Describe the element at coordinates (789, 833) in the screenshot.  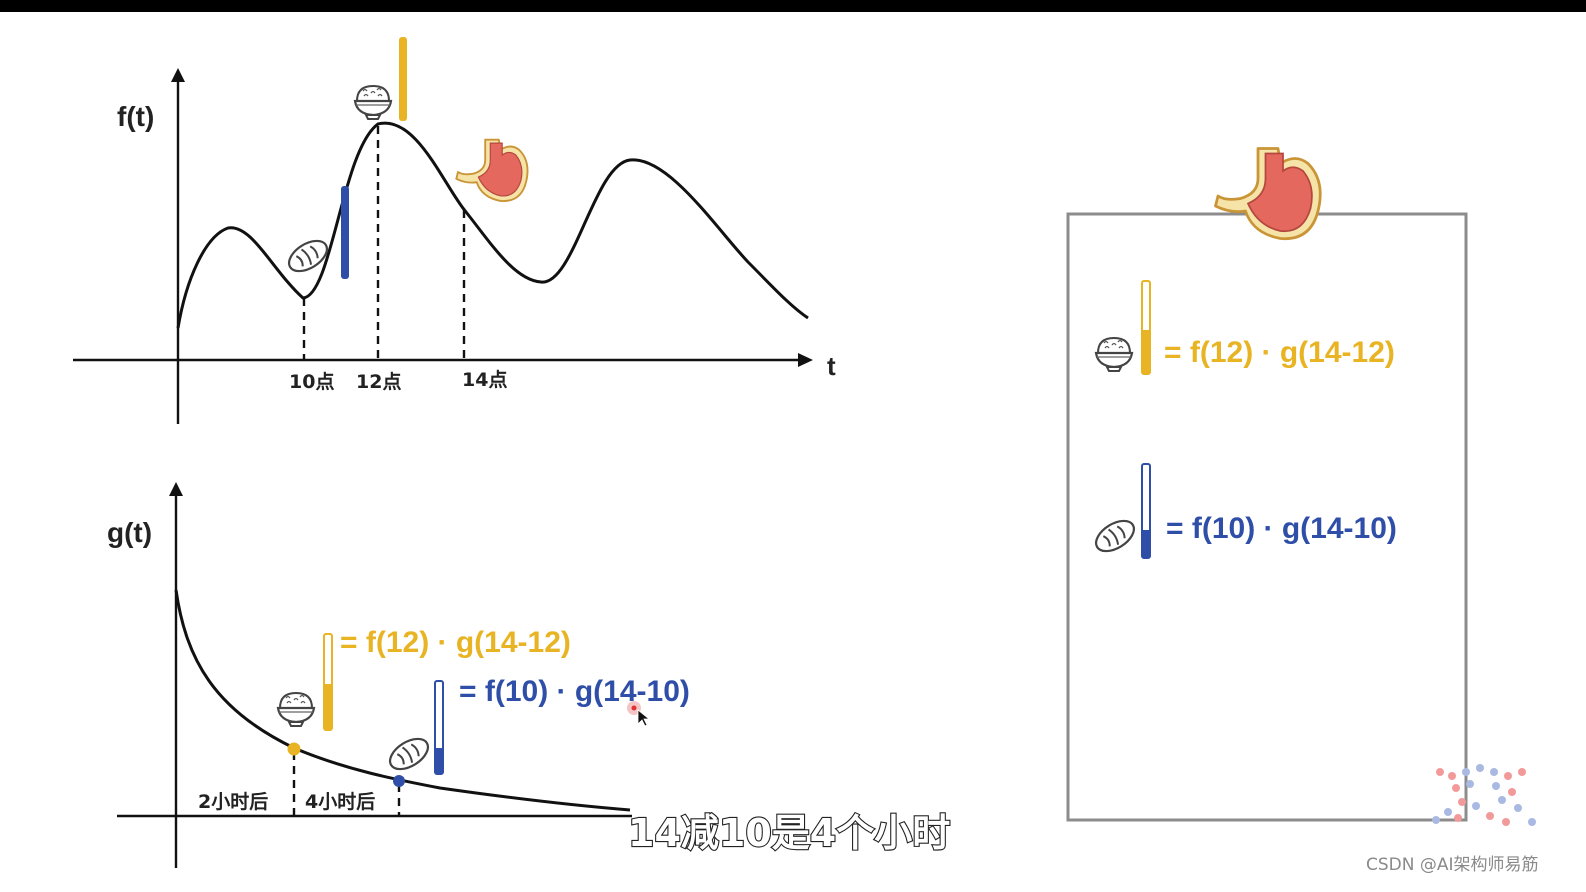
I see `subtitle-caption: 14减10是4个小时` at that location.